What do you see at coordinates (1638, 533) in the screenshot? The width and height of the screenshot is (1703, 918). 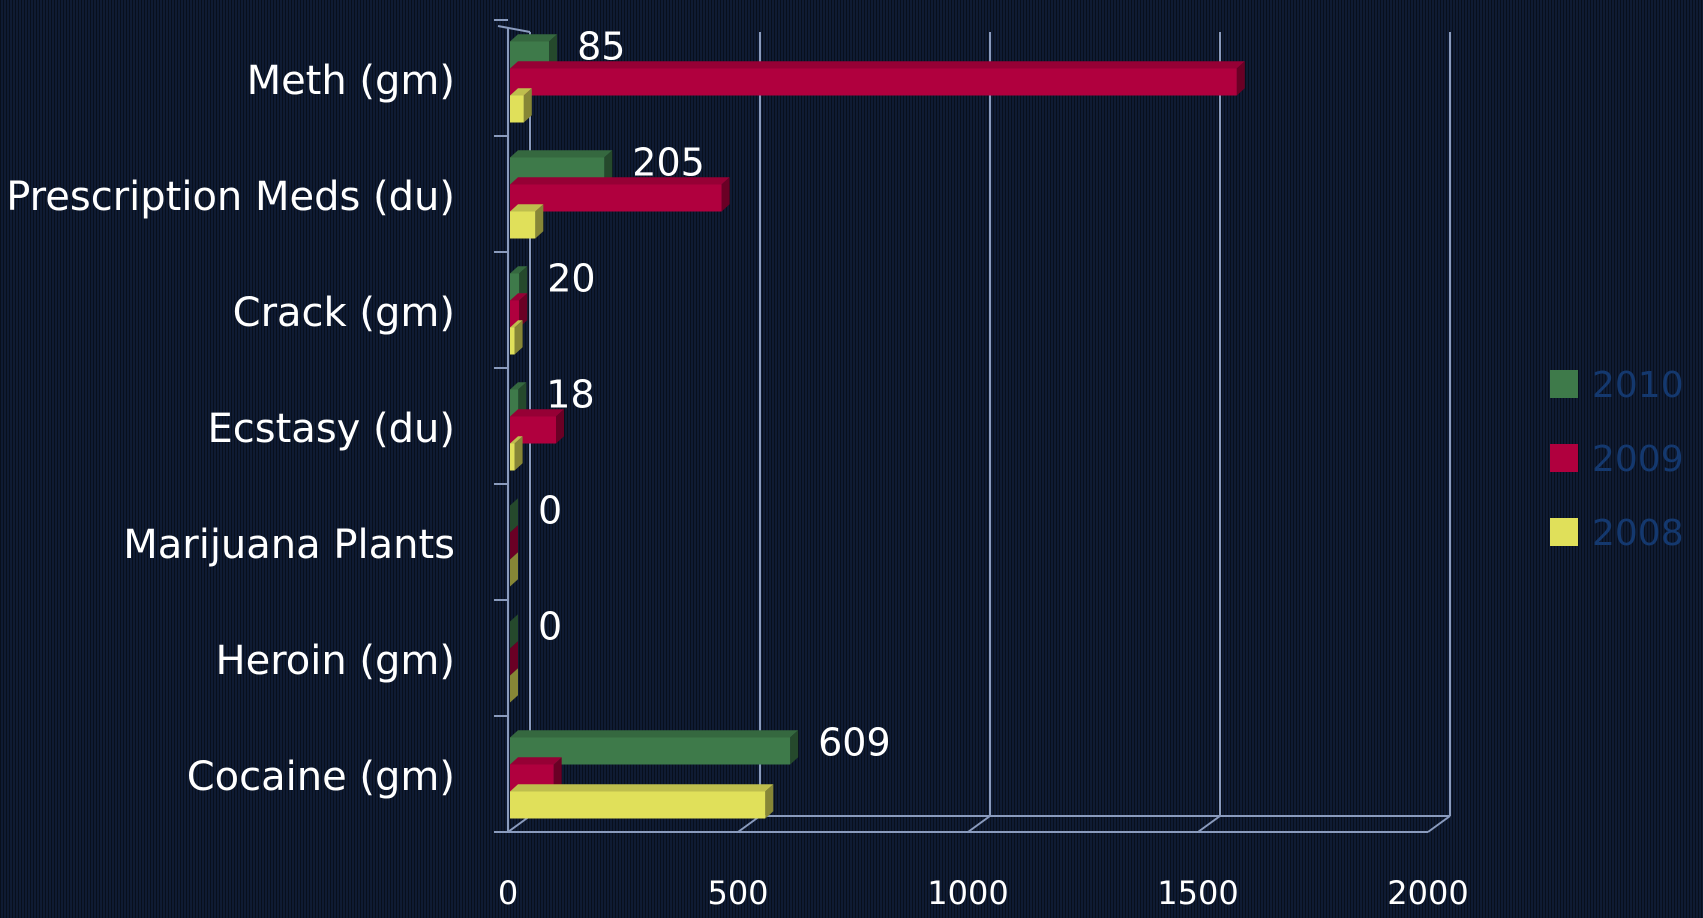 I see `legend-label: 2008` at bounding box center [1638, 533].